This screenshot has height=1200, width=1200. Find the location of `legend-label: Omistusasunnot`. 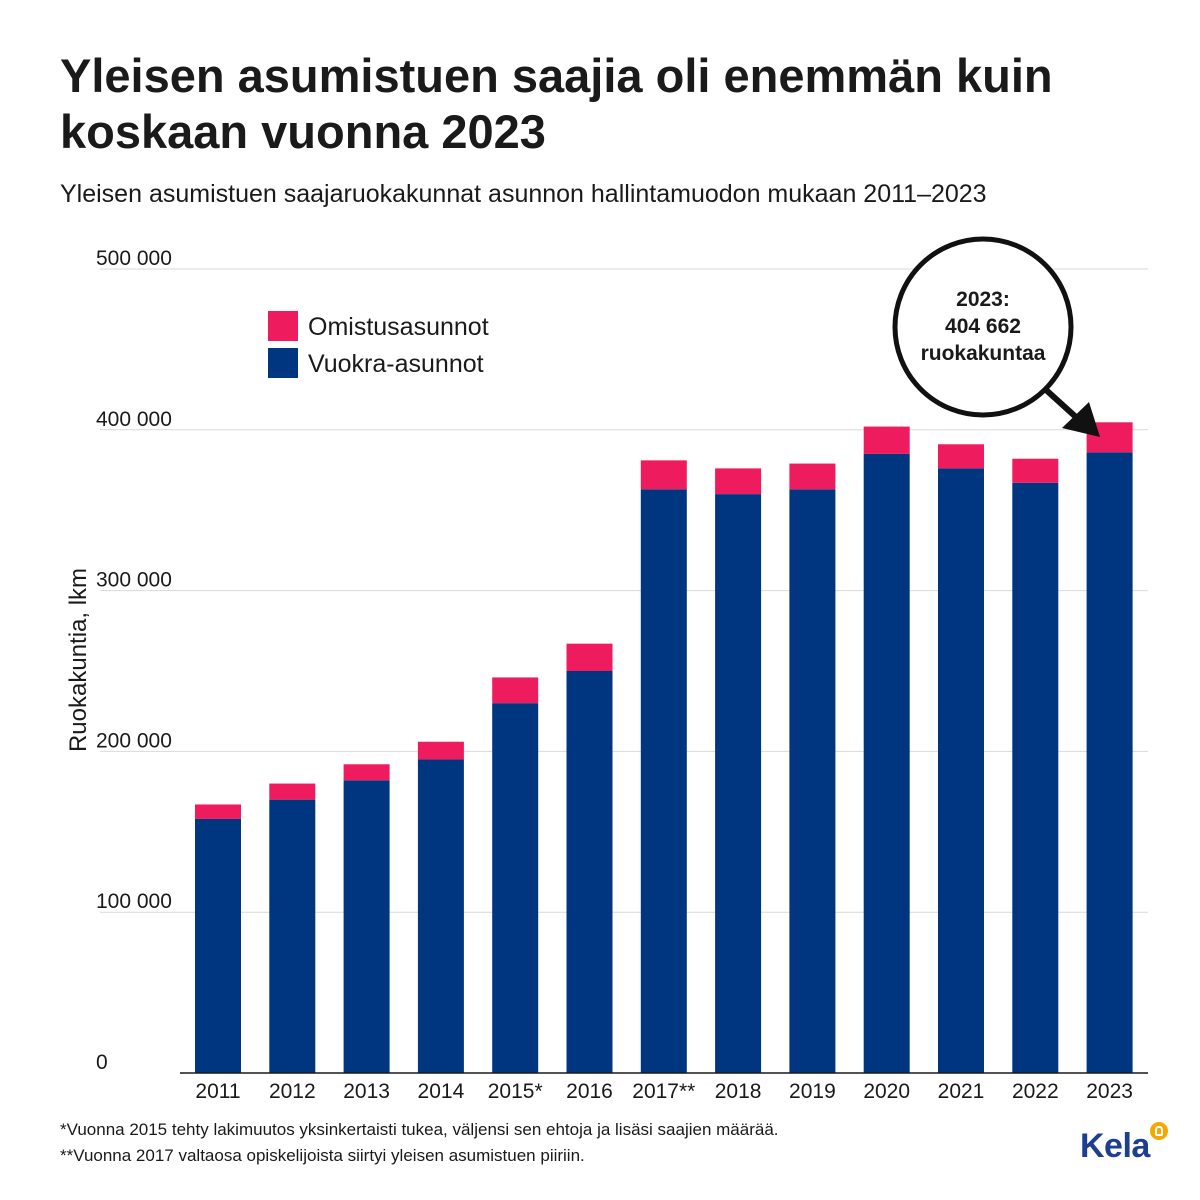

legend-label: Omistusasunnot is located at coordinates (398, 327).